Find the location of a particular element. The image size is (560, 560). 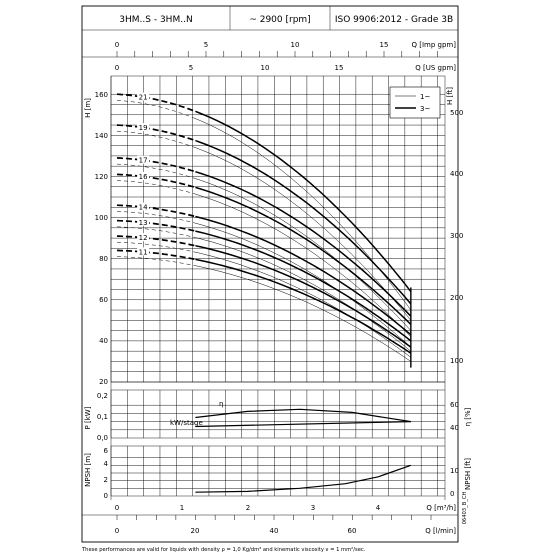

npsh-curve is located at coordinates (303, 478).